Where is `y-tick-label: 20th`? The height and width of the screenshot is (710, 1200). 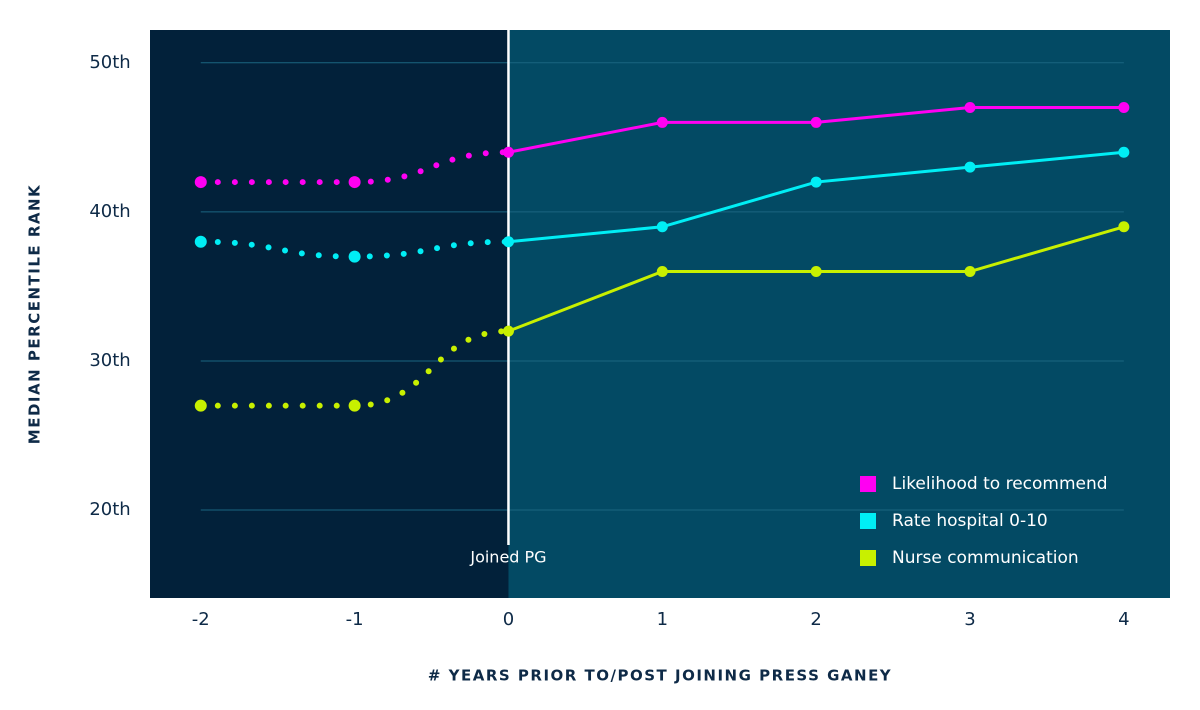 y-tick-label: 20th is located at coordinates (109, 509).